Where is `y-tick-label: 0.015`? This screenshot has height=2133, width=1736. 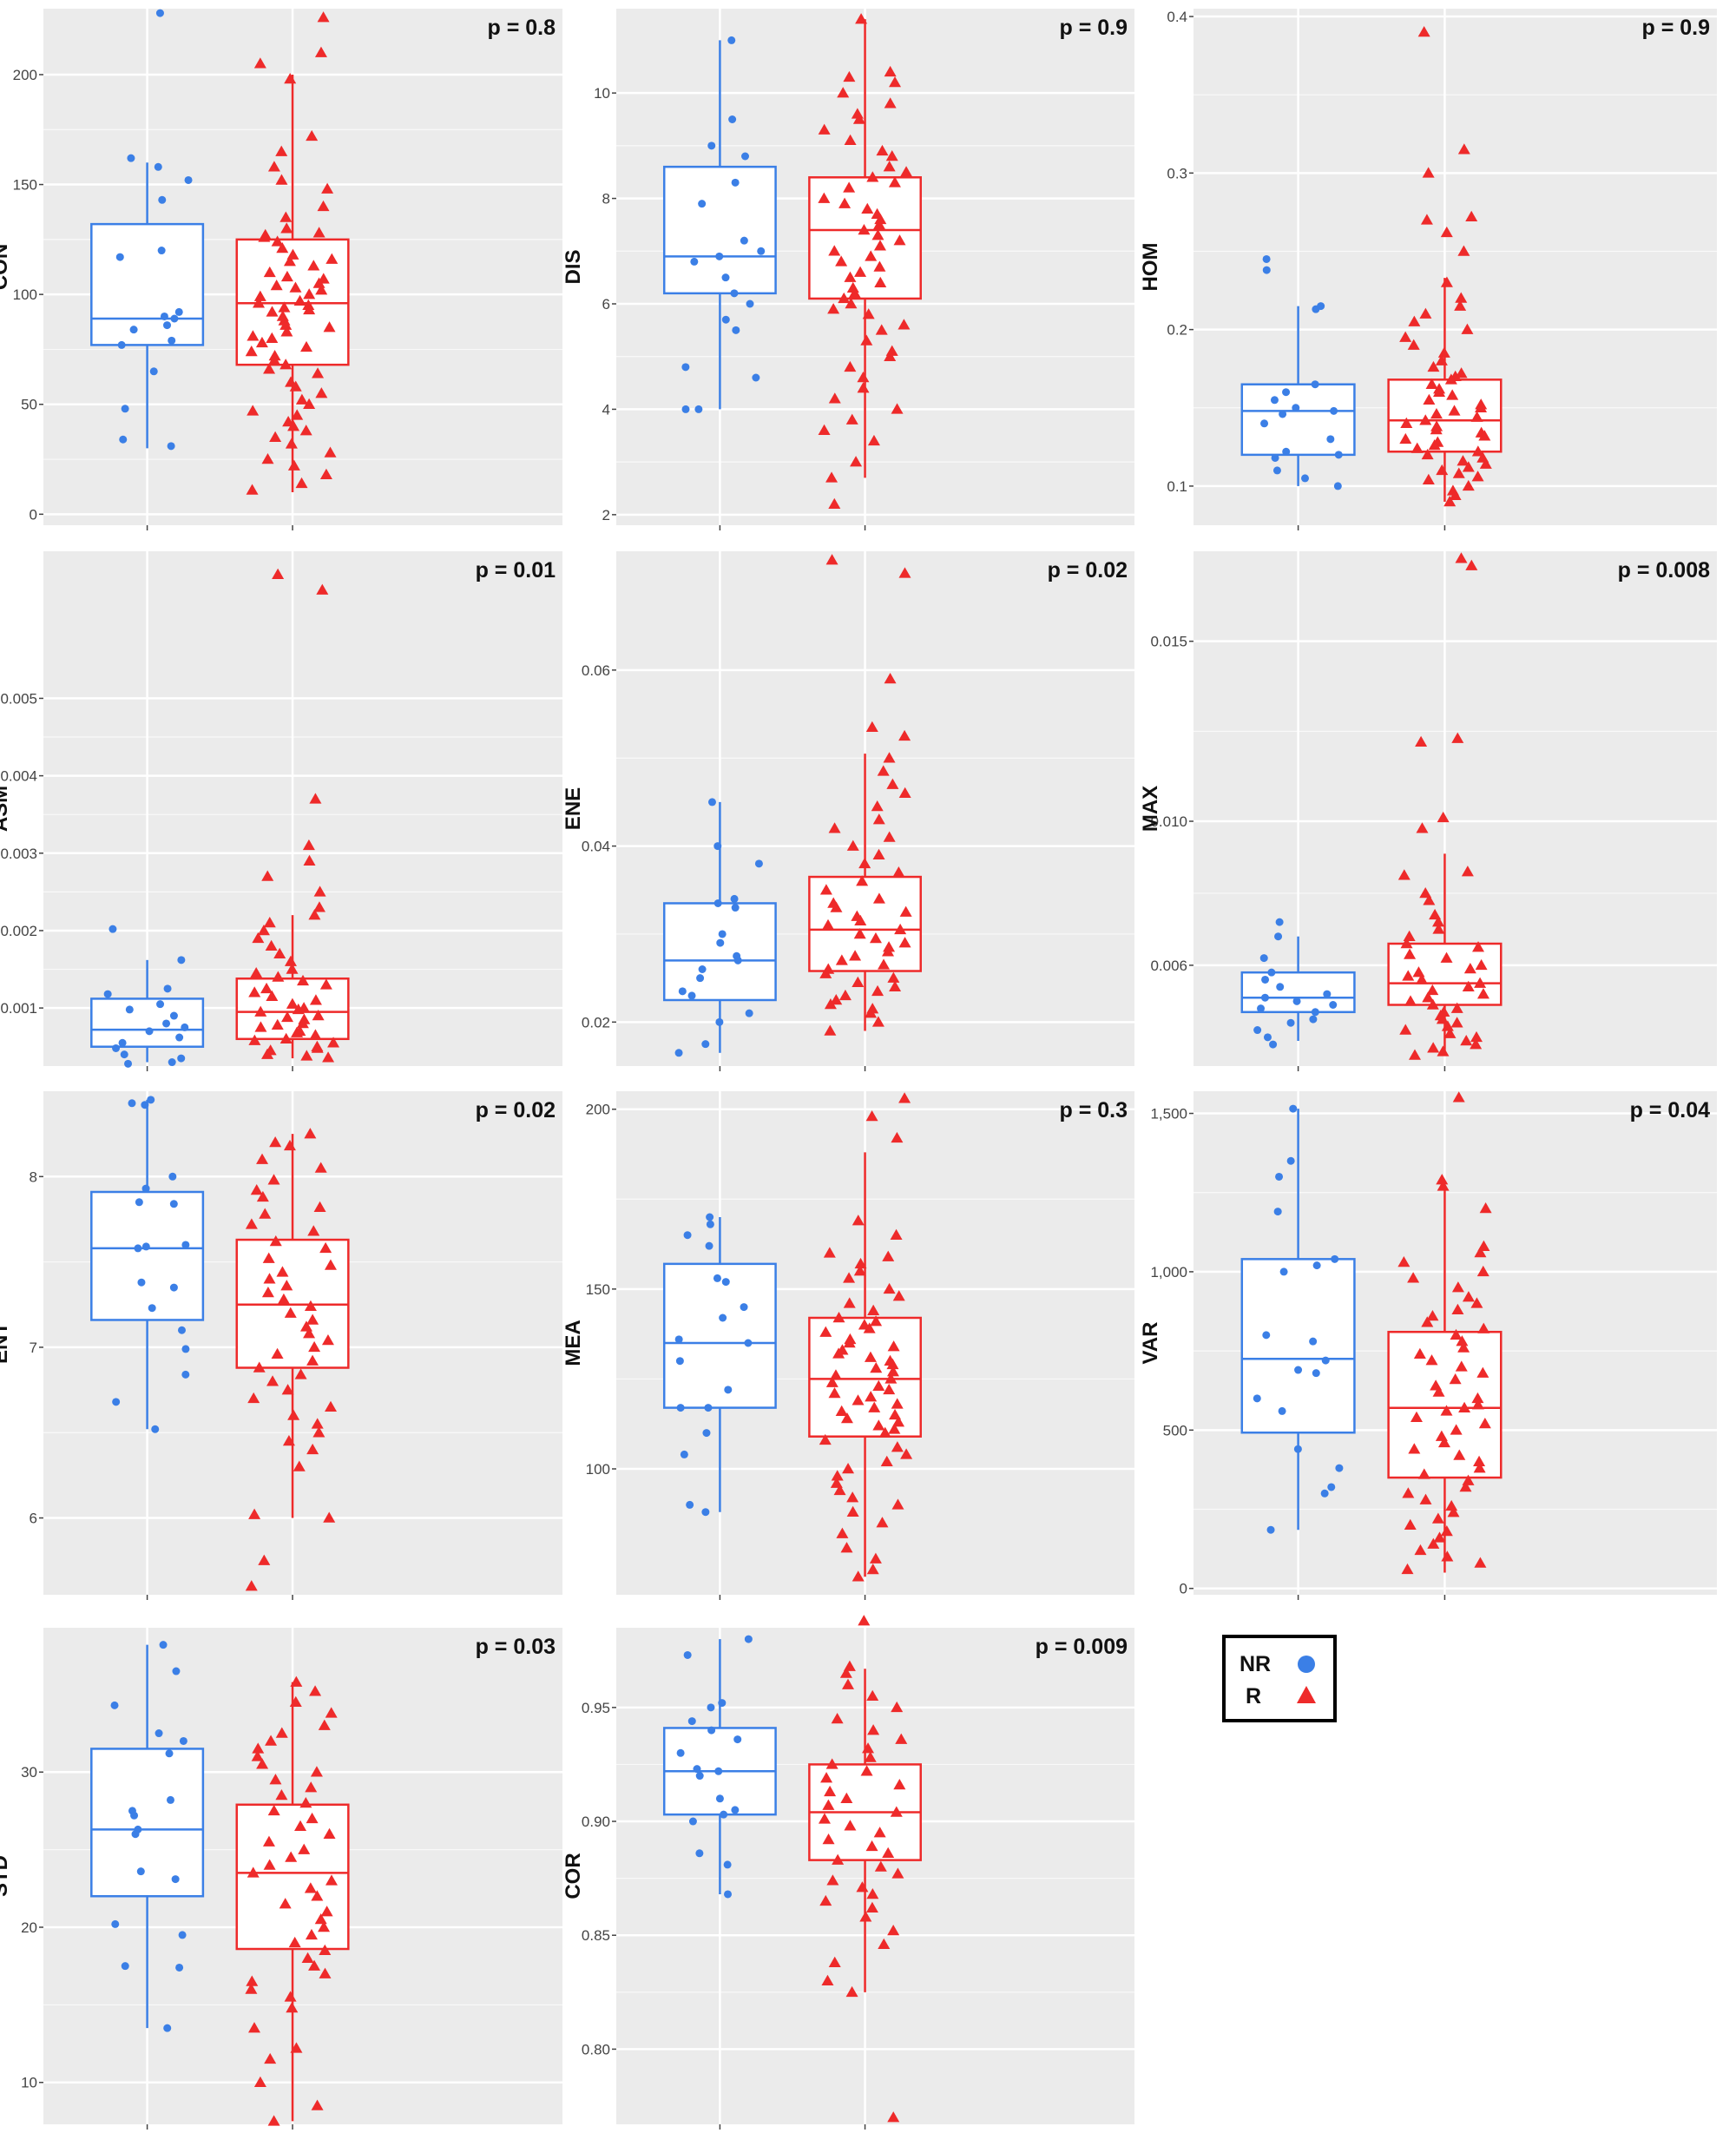
y-tick-label: 0.015 is located at coordinates (1168, 642).